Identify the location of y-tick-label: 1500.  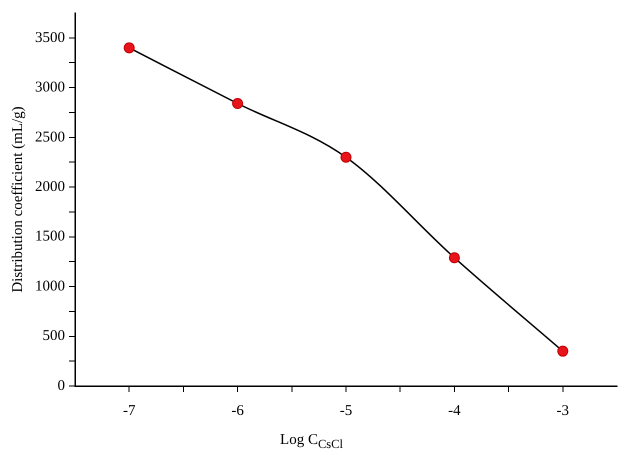
(50, 236).